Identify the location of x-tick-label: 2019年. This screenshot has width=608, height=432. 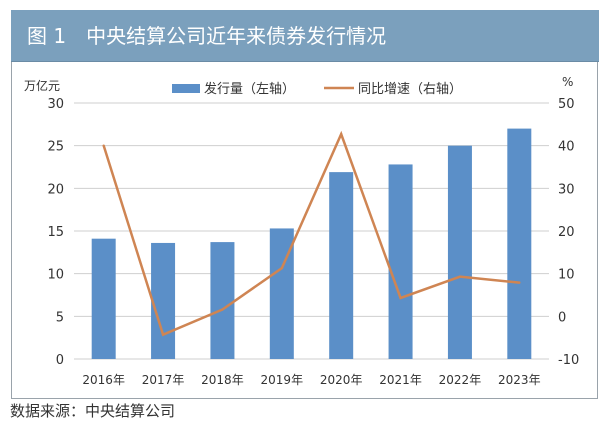
(282, 380).